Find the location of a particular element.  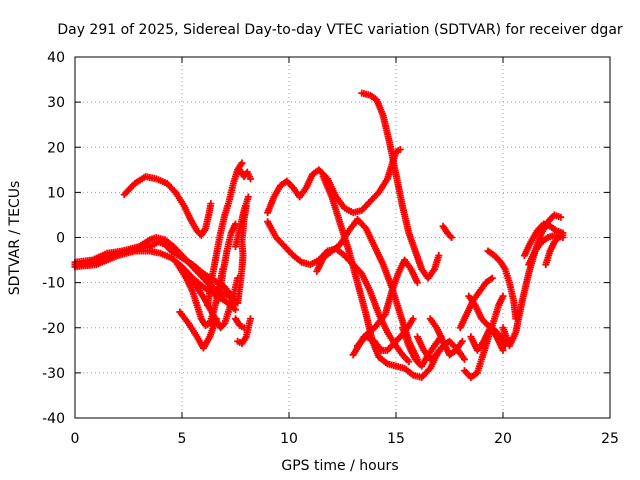

x-tick-label: 20 is located at coordinates (503, 439).